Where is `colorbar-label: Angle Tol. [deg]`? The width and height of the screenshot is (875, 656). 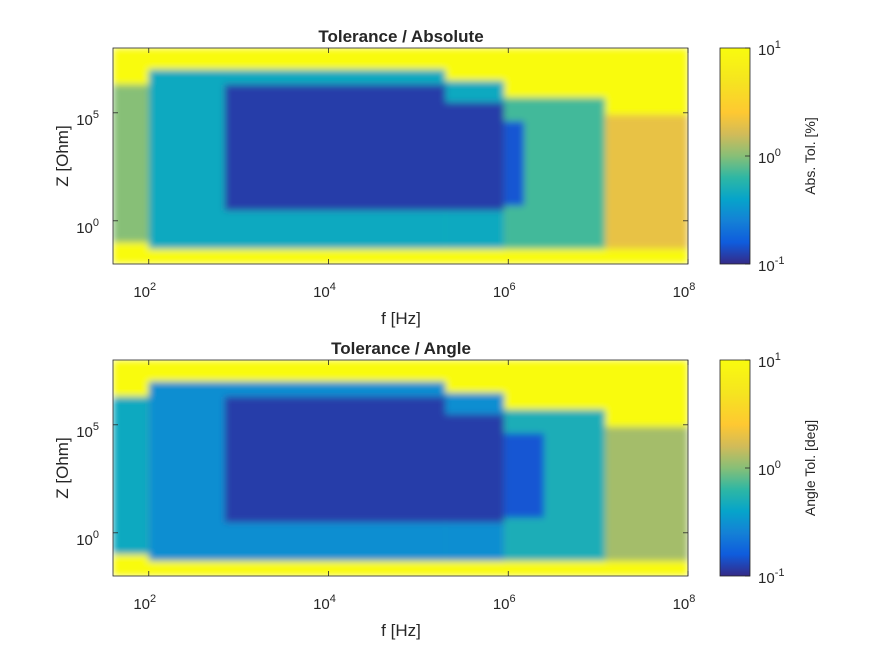
colorbar-label: Angle Tol. [deg] is located at coordinates (810, 468).